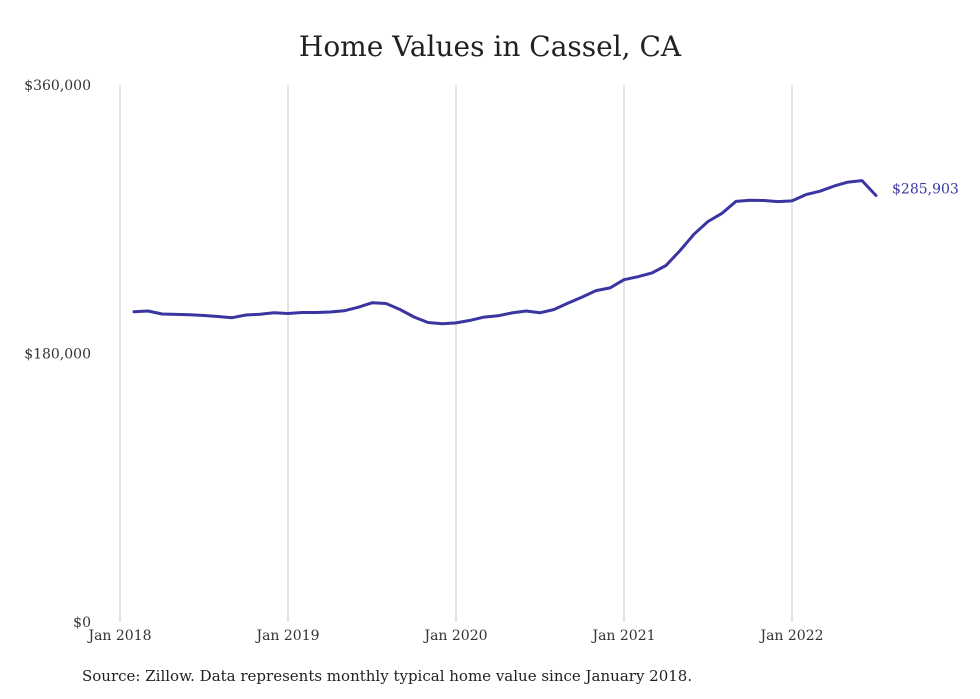 Image resolution: width=980 pixels, height=699 pixels. Describe the element at coordinates (57, 355) in the screenshot. I see `y-tick-label: $180,000` at that location.